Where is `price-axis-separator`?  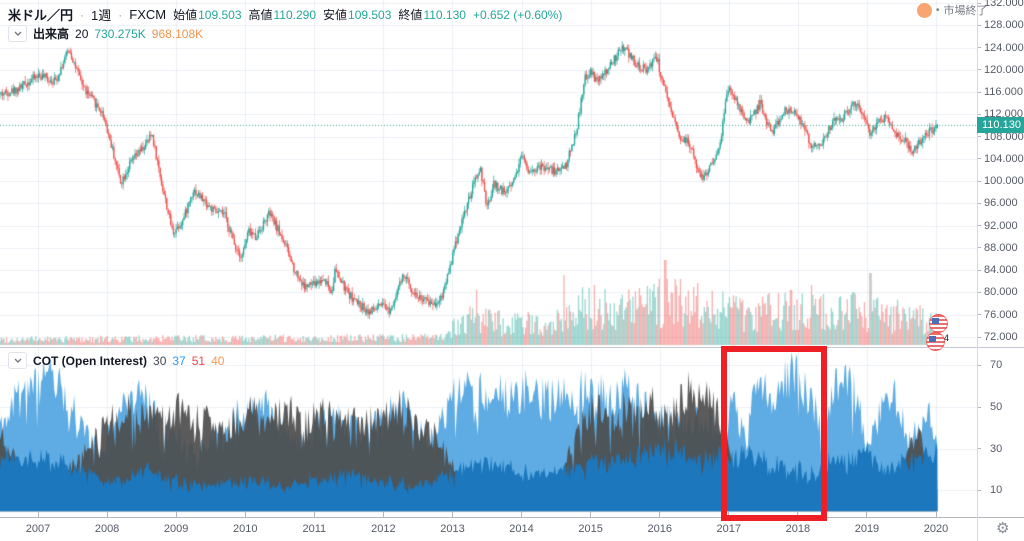
price-axis-separator is located at coordinates (977, 270).